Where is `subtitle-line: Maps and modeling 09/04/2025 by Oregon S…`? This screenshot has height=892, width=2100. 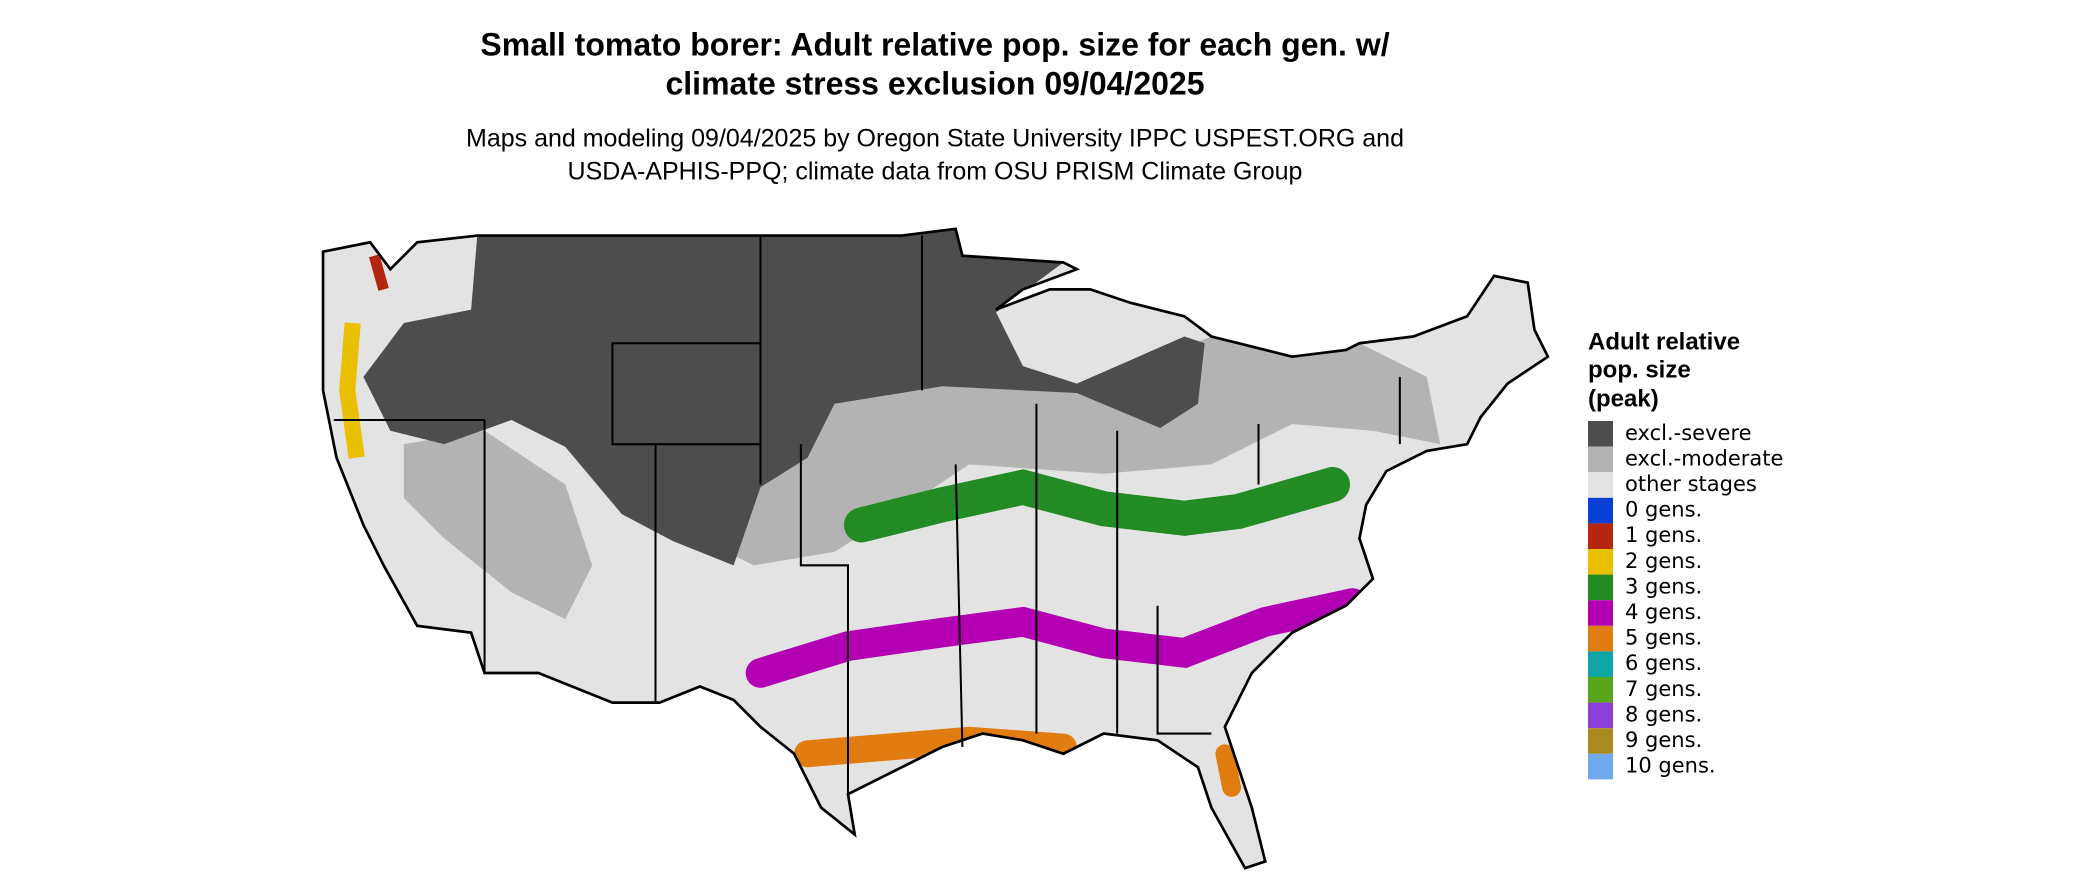
subtitle-line: Maps and modeling 09/04/2025 by Oregon S… is located at coordinates (935, 139).